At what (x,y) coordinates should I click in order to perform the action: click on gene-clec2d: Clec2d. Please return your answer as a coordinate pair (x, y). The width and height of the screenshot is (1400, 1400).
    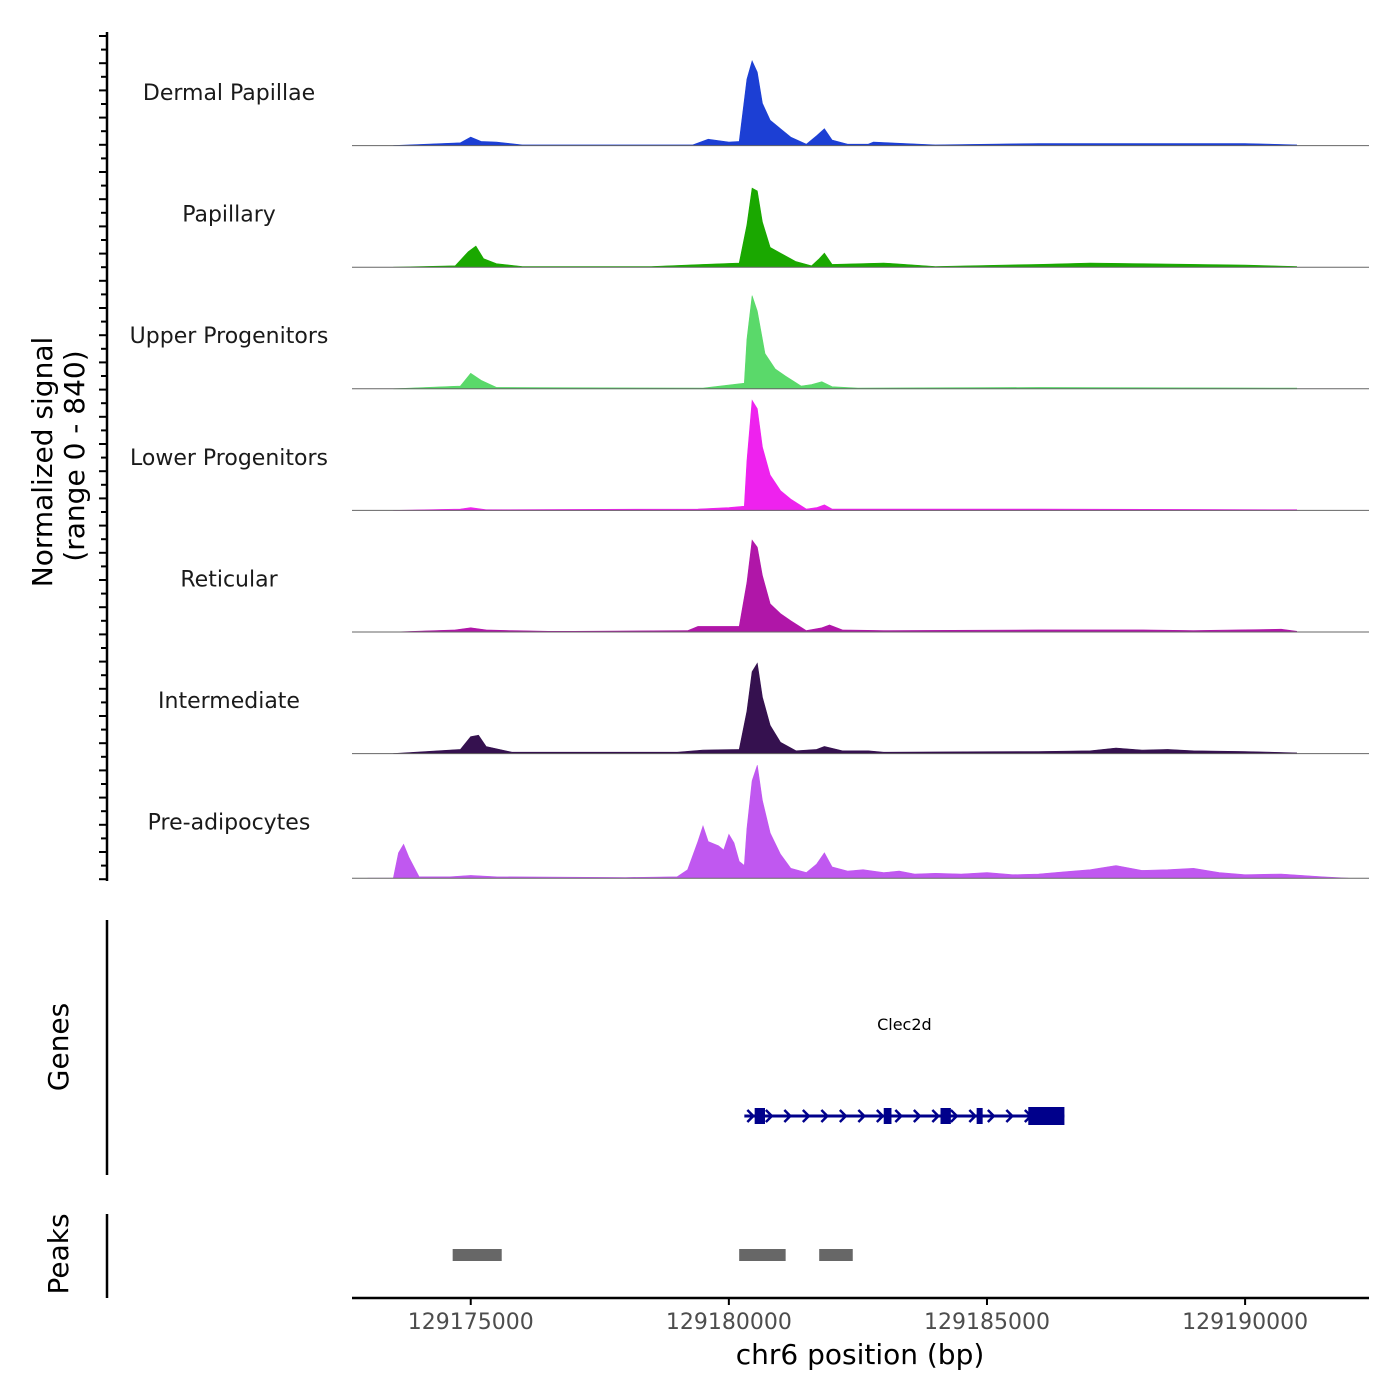
    Looking at the image, I should click on (904, 1070).